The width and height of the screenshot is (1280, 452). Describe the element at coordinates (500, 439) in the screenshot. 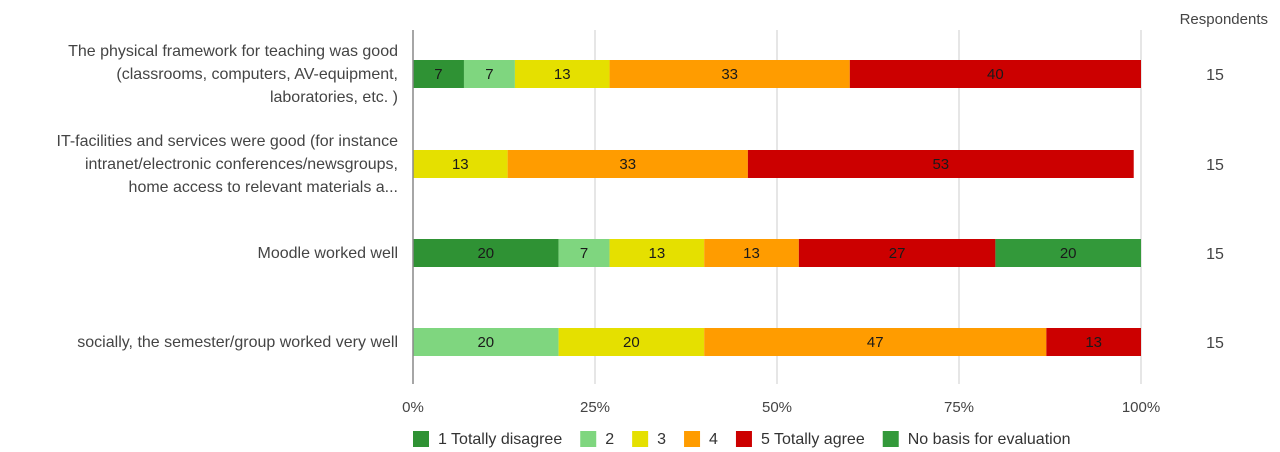

I see `legend-label: 1 Totally disagree` at that location.